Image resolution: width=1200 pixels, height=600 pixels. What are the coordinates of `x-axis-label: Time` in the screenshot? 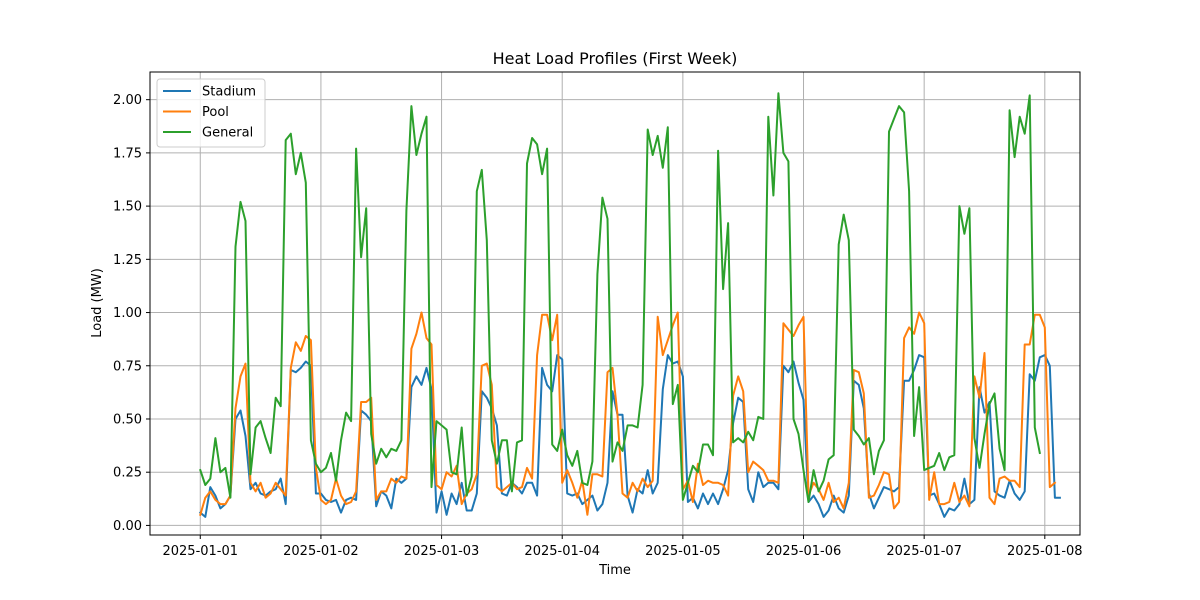 It's located at (614, 570).